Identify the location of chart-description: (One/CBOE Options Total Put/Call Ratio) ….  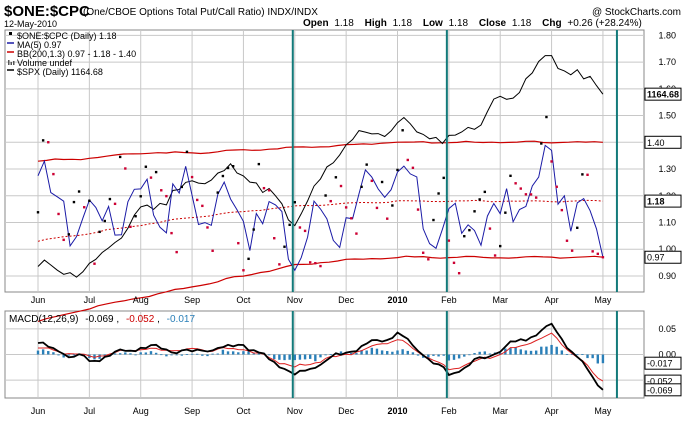
(200, 12).